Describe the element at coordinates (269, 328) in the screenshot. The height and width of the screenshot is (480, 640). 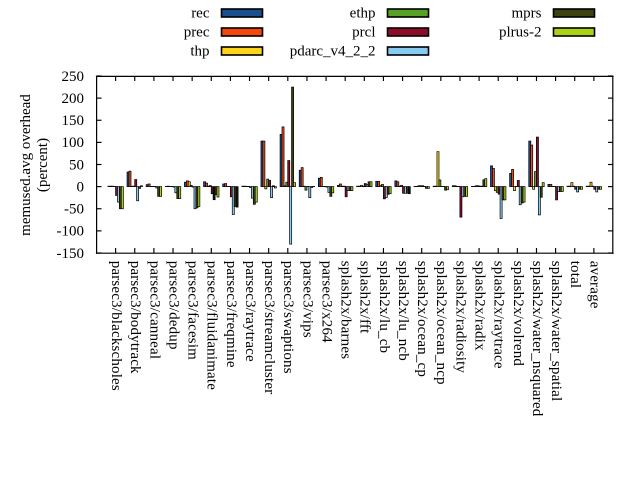
I see `svg-text: parsec3/streamcluster` at that location.